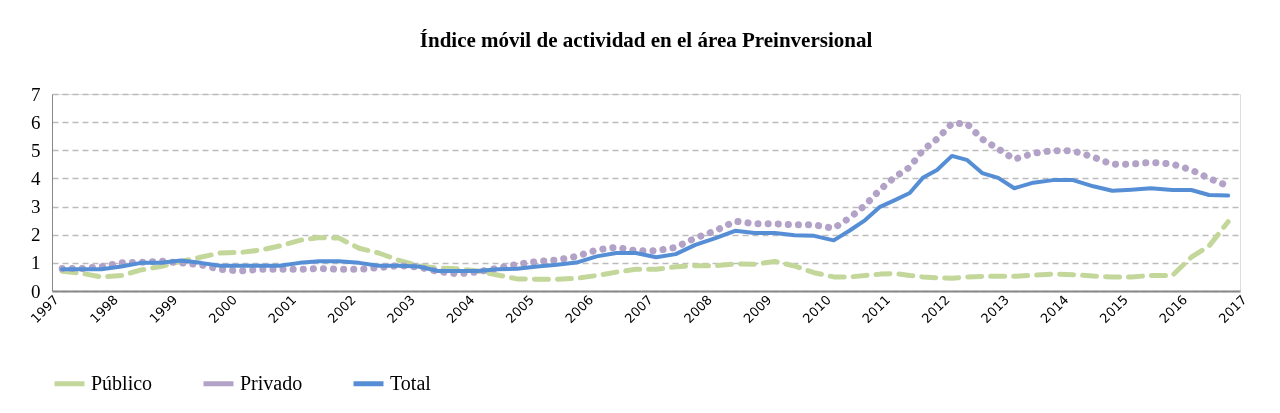 The width and height of the screenshot is (1280, 413). Describe the element at coordinates (36, 235) in the screenshot. I see `y-tick-label: 2` at that location.